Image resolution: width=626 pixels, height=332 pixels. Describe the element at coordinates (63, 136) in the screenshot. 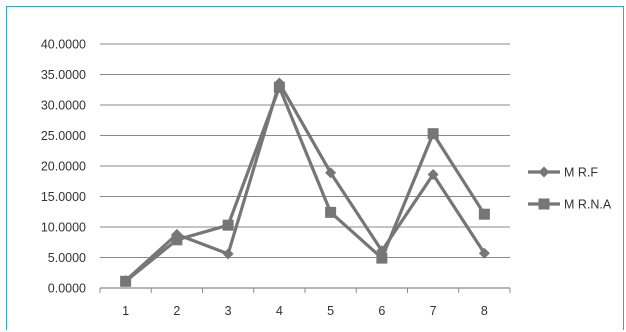

I see `y-tick-label: 25.0000` at that location.